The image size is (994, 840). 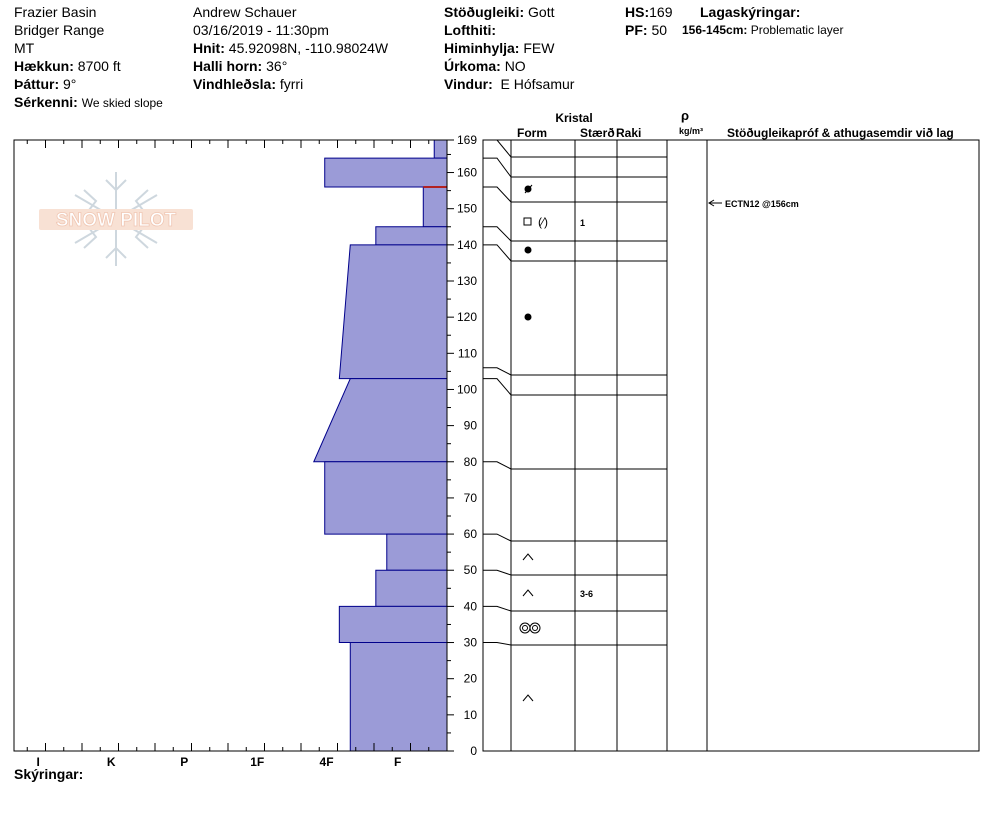 What do you see at coordinates (308, 48) in the screenshot?
I see `coords-value: 45.92098N, -110.98024W` at bounding box center [308, 48].